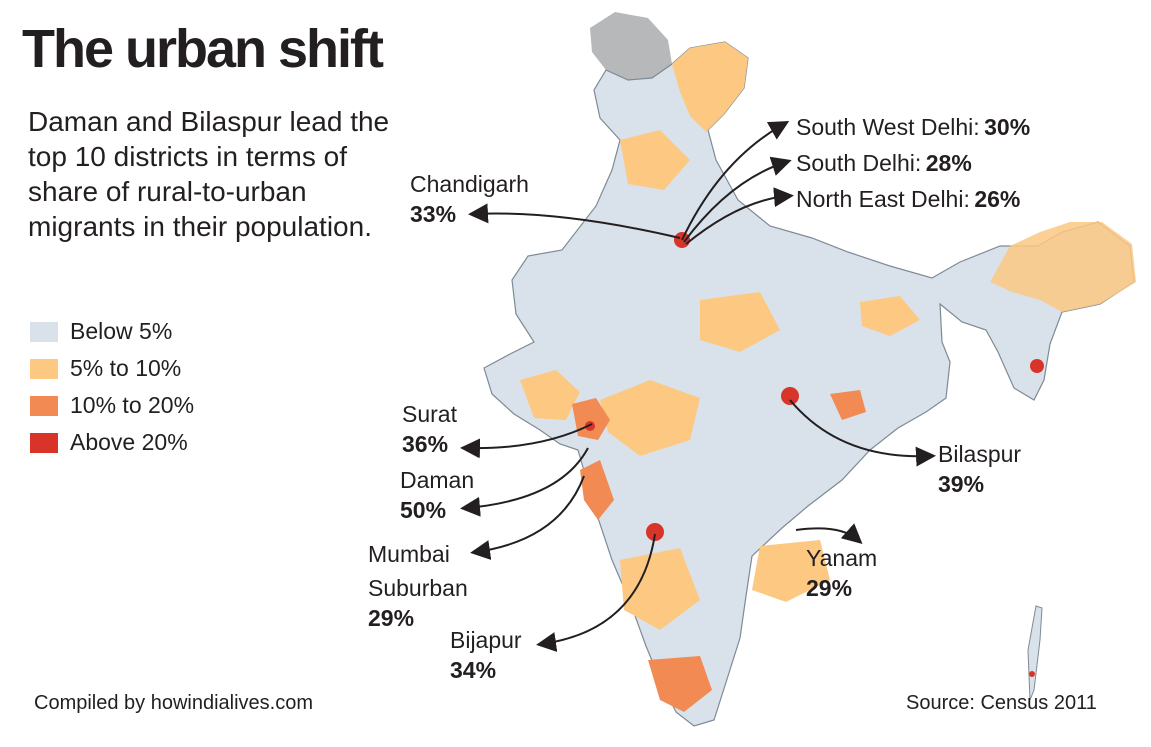 The image size is (1151, 747). What do you see at coordinates (425, 444) in the screenshot?
I see `label-surat-value: 36%` at bounding box center [425, 444].